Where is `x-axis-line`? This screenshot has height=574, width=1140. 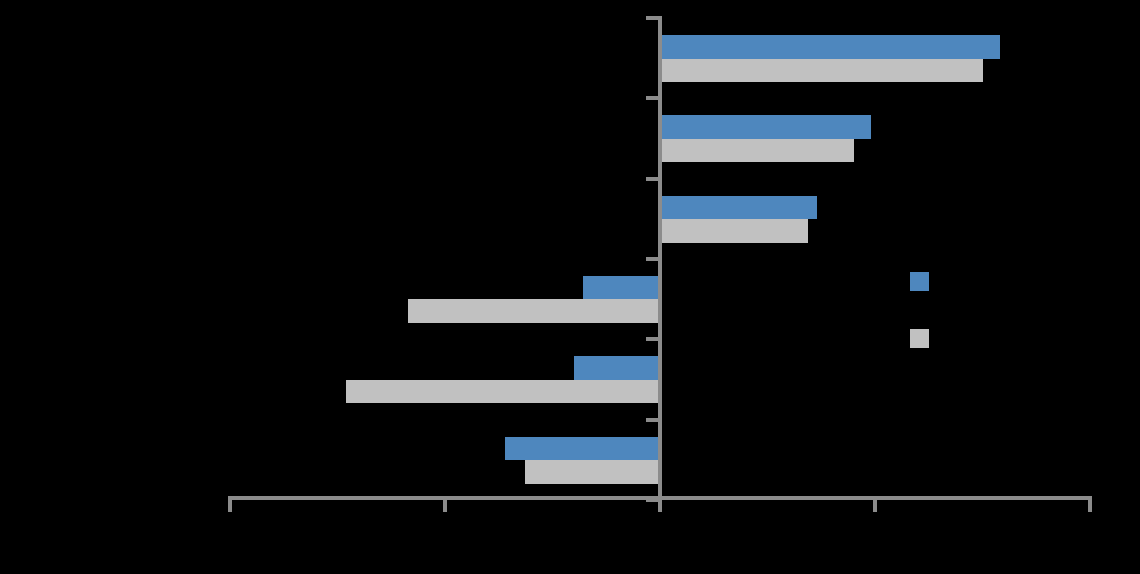
x-axis-line is located at coordinates (660, 498).